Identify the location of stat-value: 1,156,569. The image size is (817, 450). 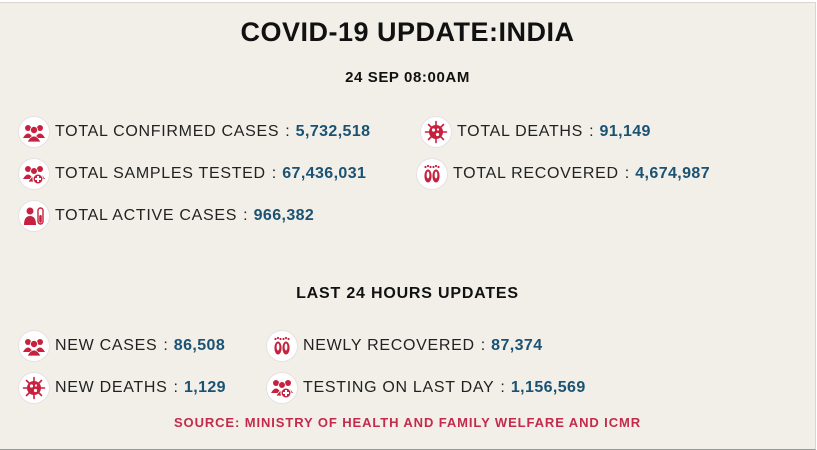
(548, 387).